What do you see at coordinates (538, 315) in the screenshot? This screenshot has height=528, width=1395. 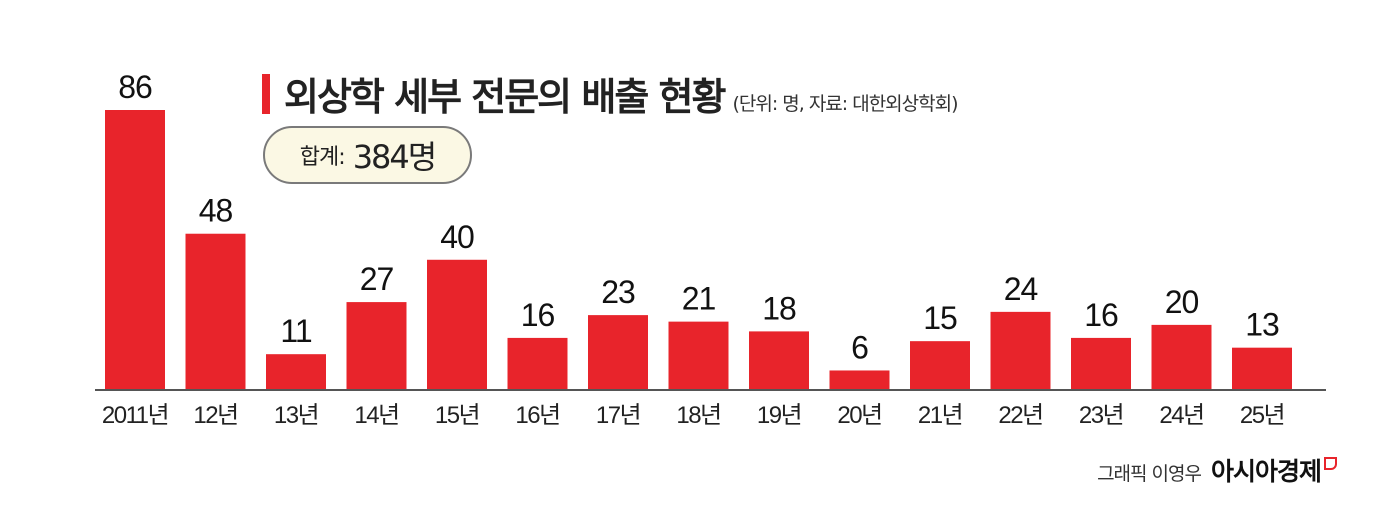 I see `value-label-5: 16` at bounding box center [538, 315].